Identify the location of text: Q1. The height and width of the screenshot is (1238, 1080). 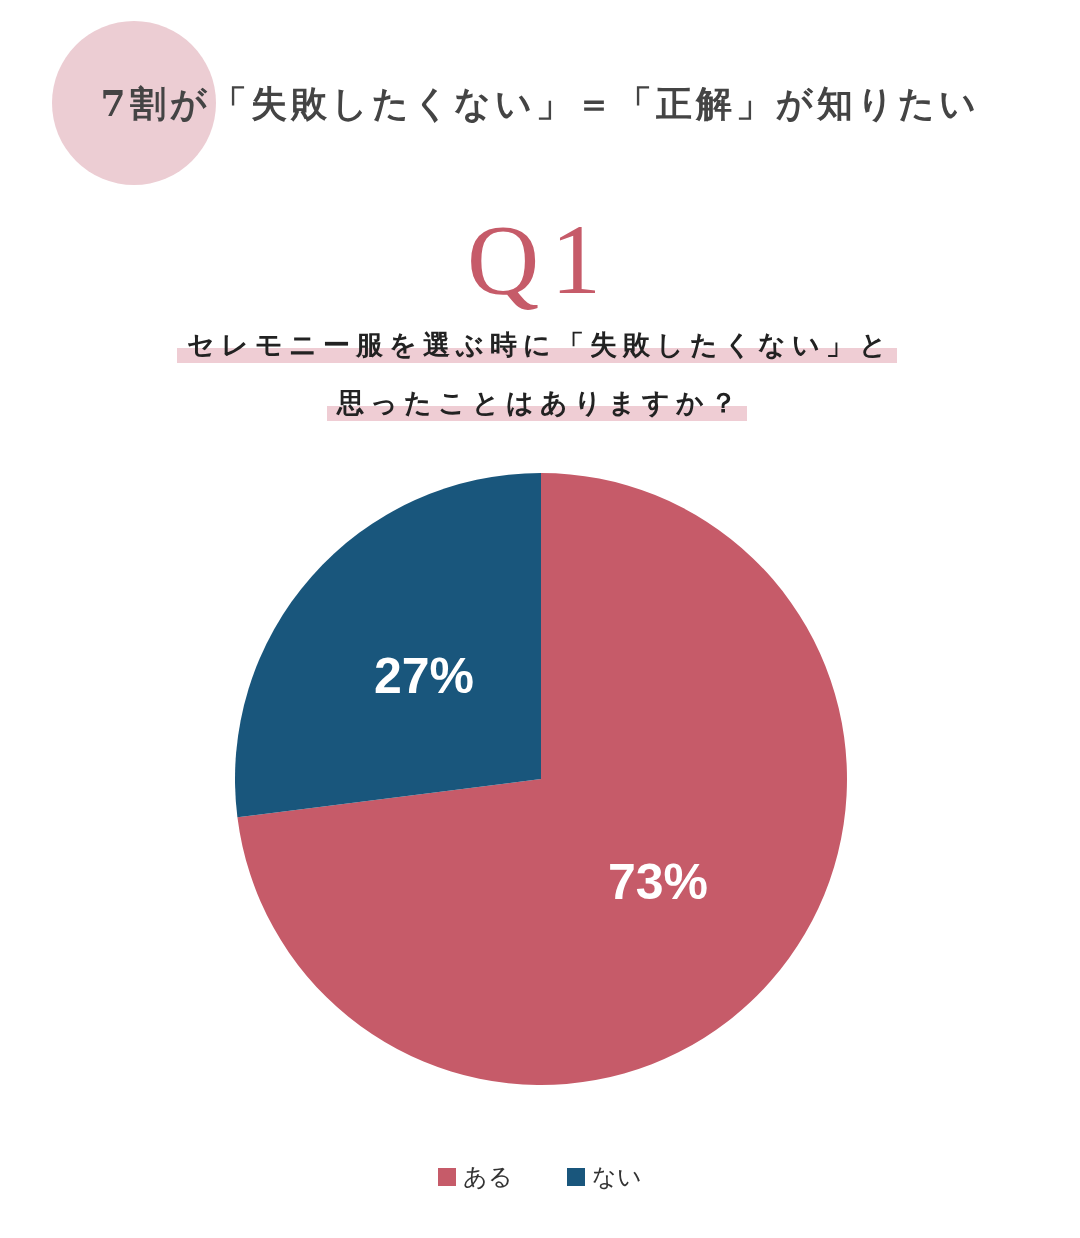
(540, 259).